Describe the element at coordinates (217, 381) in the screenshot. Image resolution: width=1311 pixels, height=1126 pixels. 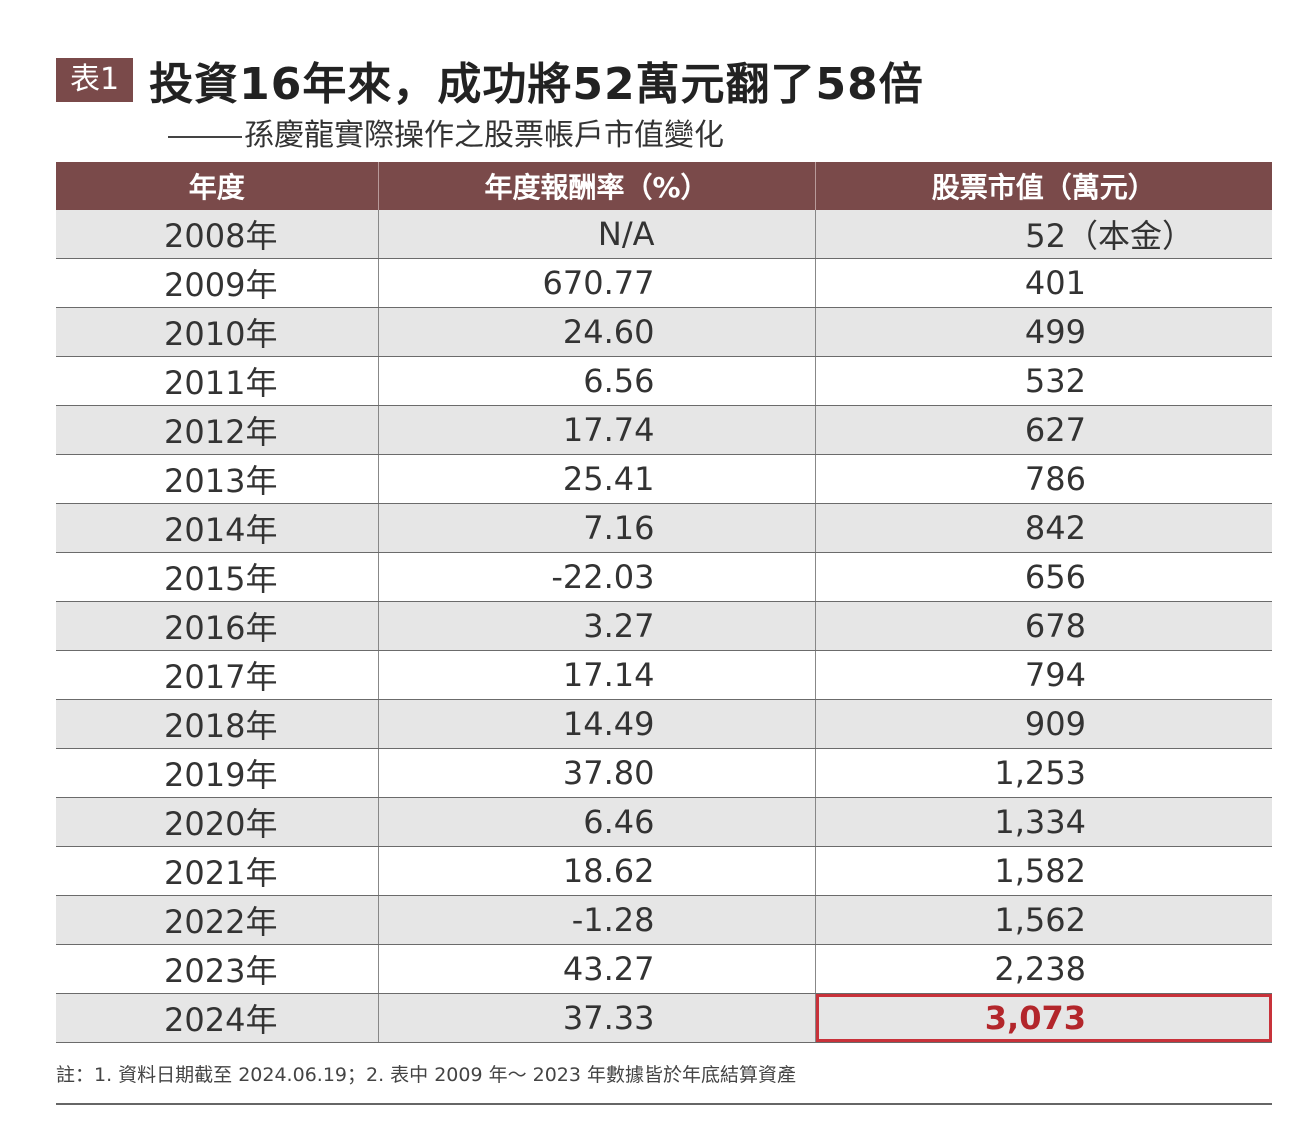
I see `cell-year: 2011年` at that location.